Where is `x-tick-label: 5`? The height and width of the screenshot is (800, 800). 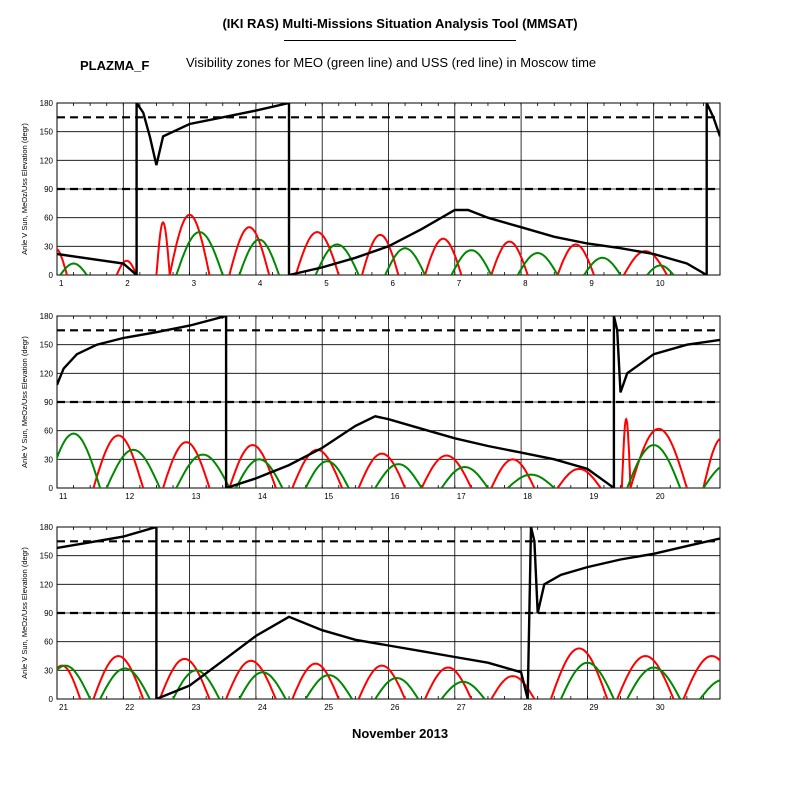 x-tick-label: 5 is located at coordinates (326, 283).